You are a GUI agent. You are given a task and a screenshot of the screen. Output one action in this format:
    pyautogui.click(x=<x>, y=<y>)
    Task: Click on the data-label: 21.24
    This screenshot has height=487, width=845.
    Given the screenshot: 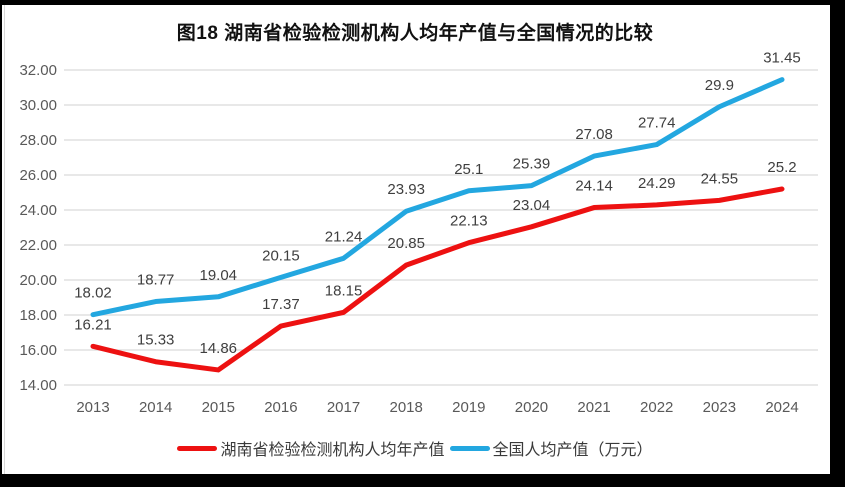 What is the action you would take?
    pyautogui.click(x=344, y=236)
    